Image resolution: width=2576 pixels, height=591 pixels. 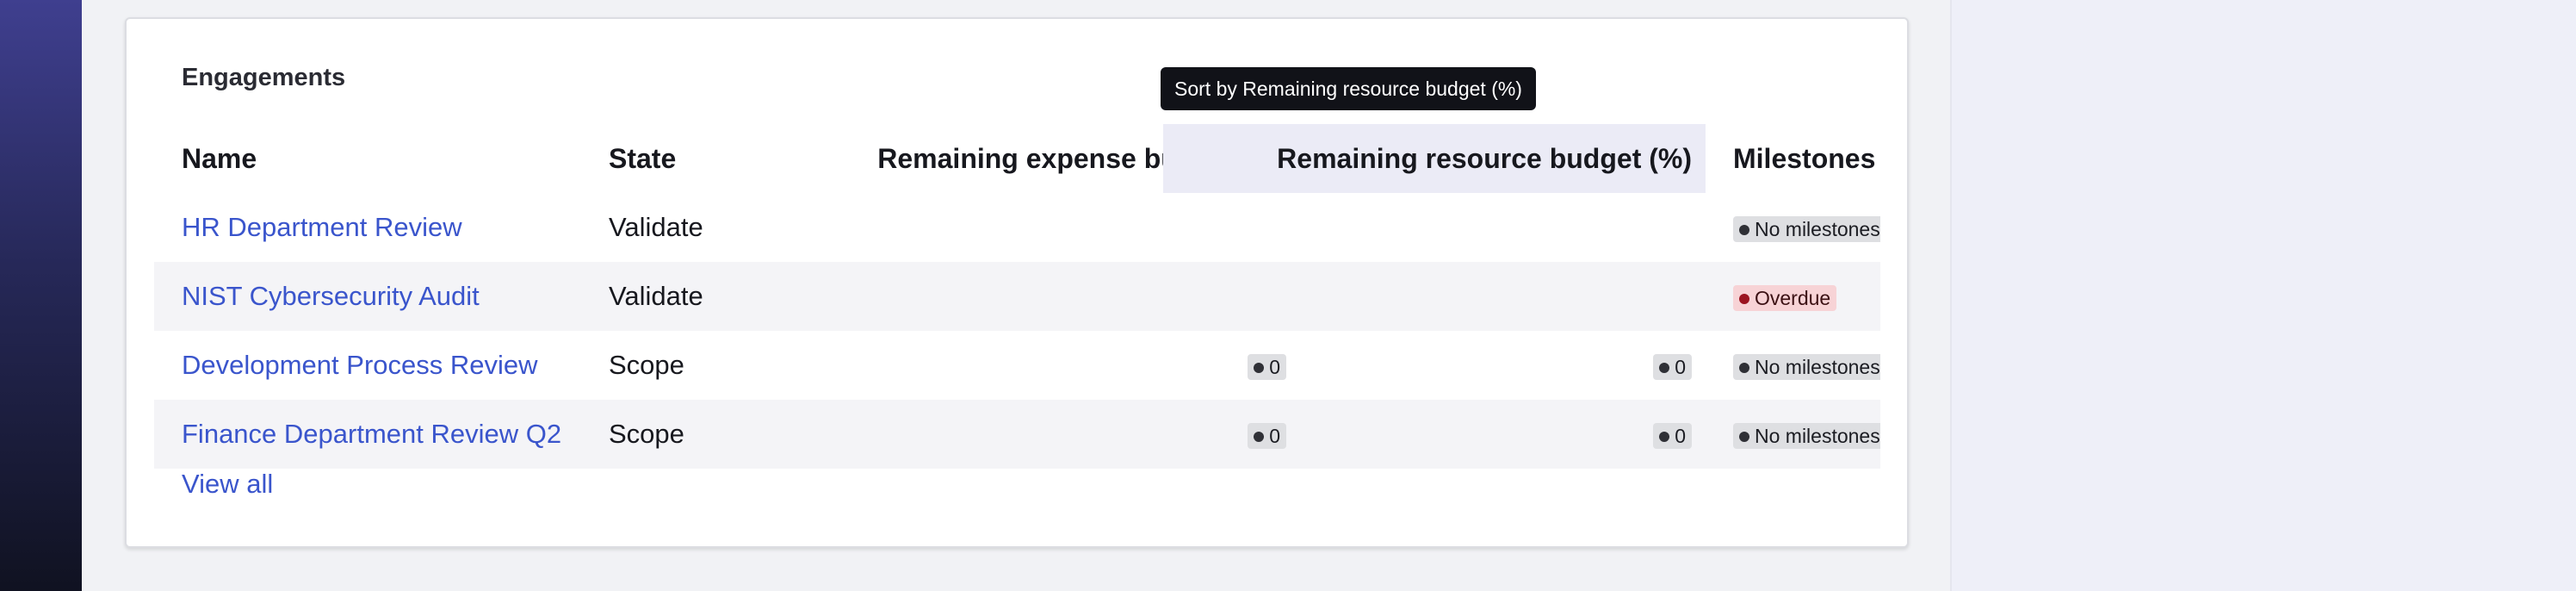 I want to click on engagement-link: Development Process Review, so click(x=360, y=365).